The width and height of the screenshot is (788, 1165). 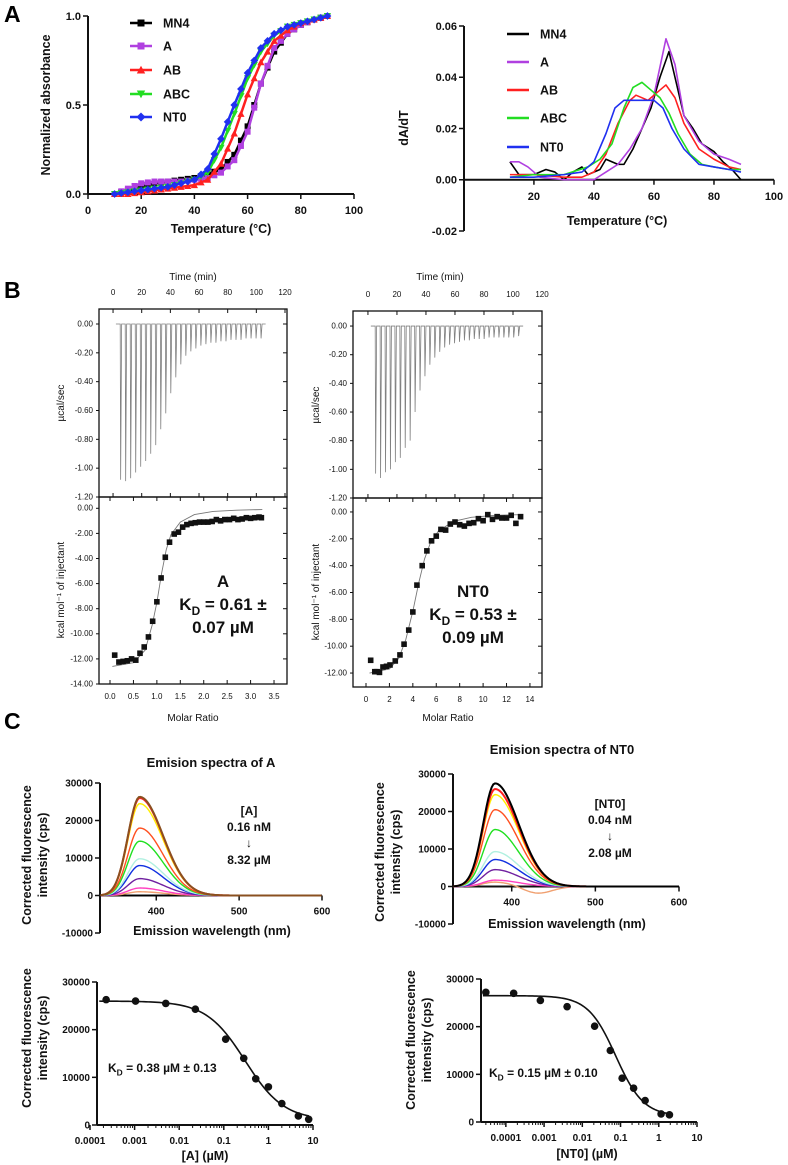 I want to click on x-tick-label: 500, so click(x=595, y=903).